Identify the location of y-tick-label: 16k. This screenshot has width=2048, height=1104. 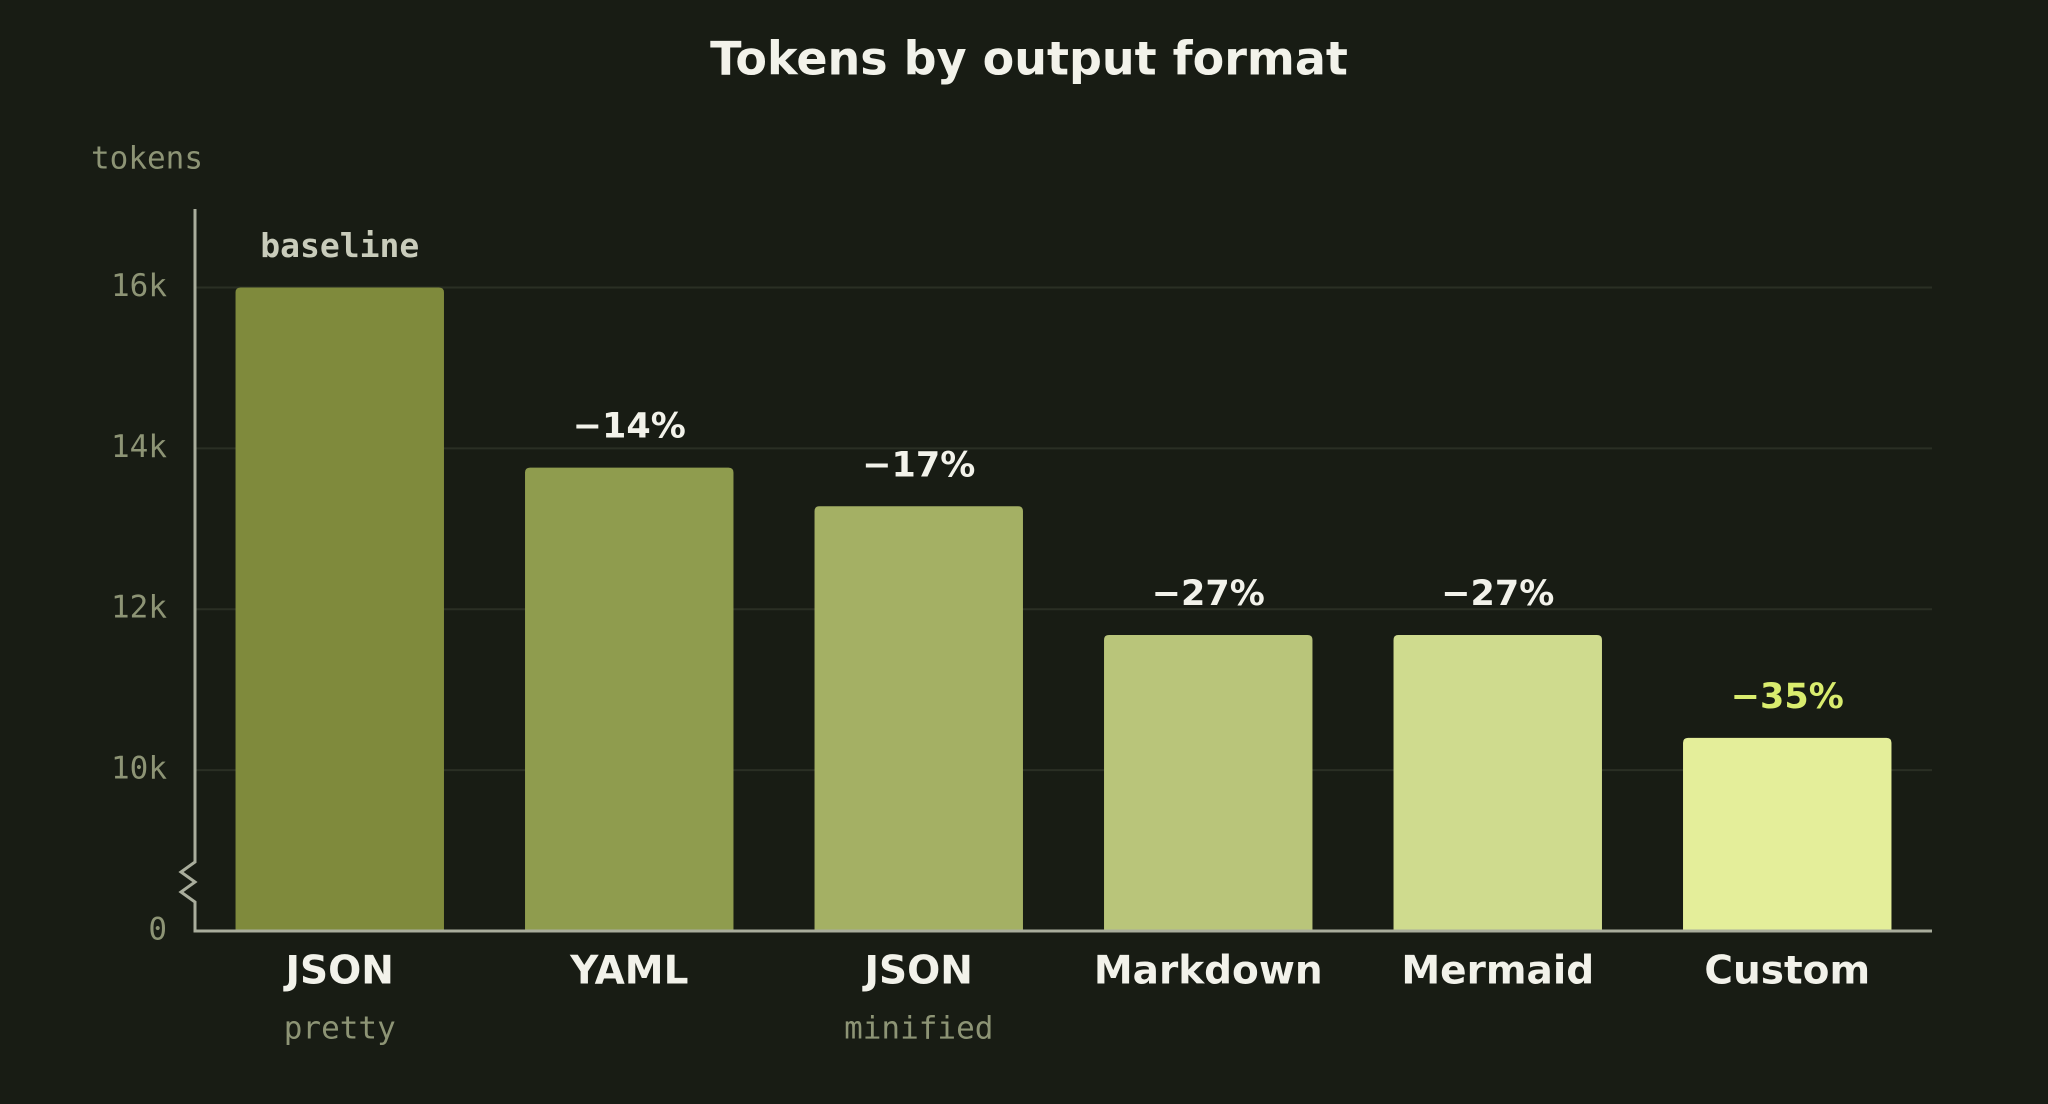
(139, 286).